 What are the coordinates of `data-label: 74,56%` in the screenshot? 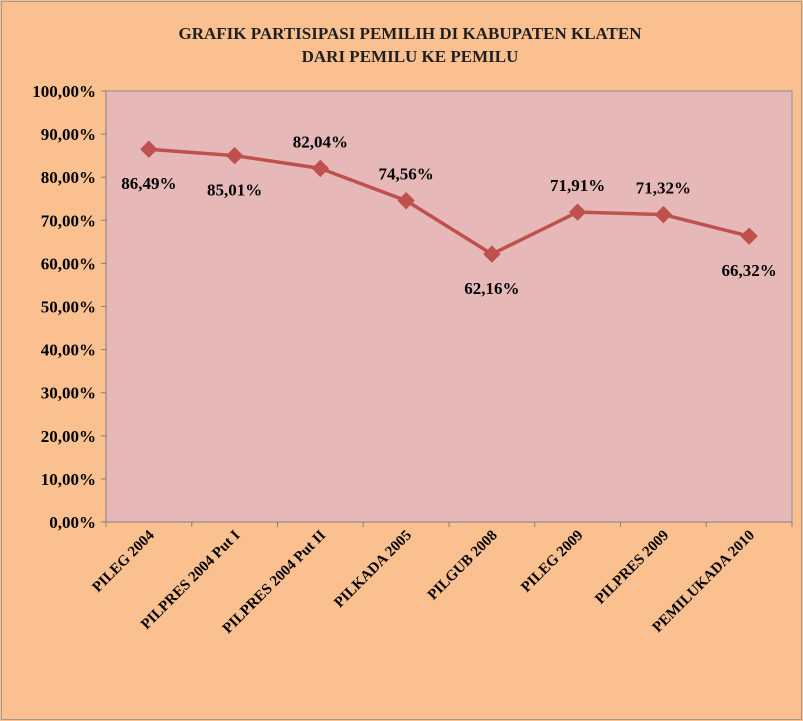 It's located at (406, 174).